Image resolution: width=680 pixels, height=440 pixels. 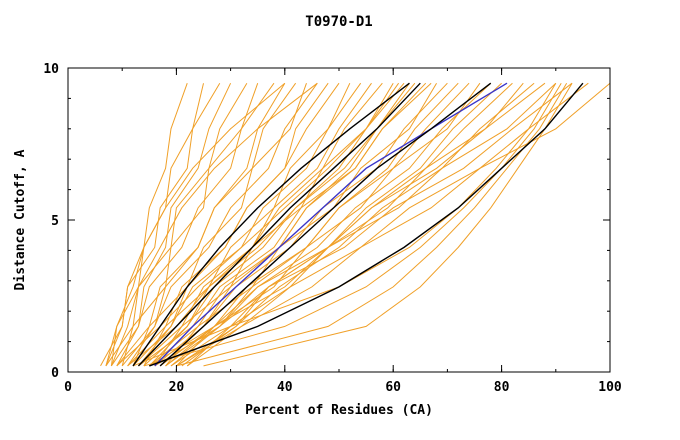 What do you see at coordinates (502, 387) in the screenshot?
I see `x-tick-label: 80` at bounding box center [502, 387].